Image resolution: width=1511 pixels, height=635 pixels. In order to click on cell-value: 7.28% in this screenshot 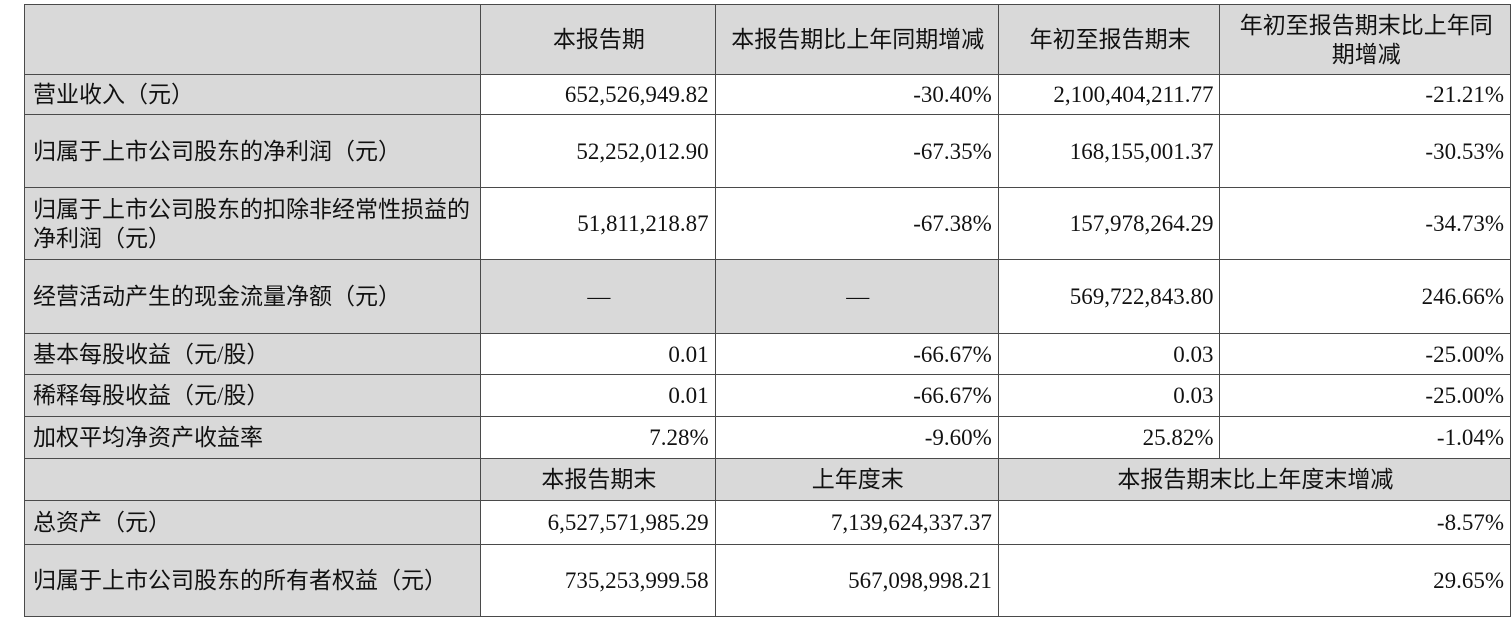, I will do `click(598, 437)`.